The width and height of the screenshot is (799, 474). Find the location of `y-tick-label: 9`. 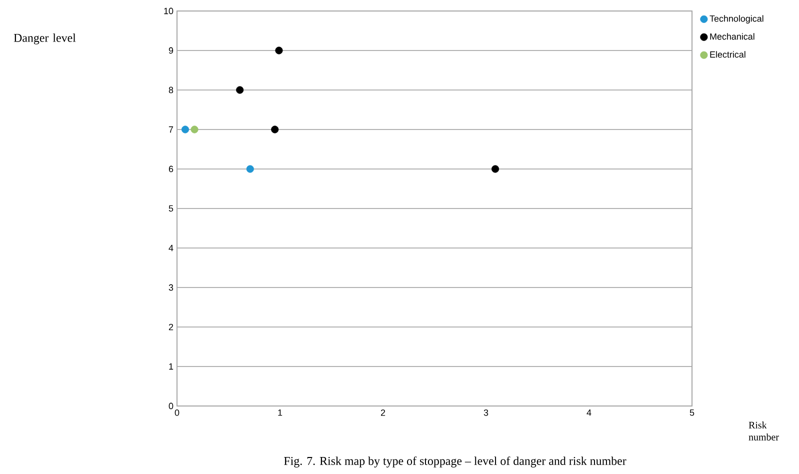

y-tick-label: 9 is located at coordinates (171, 50).